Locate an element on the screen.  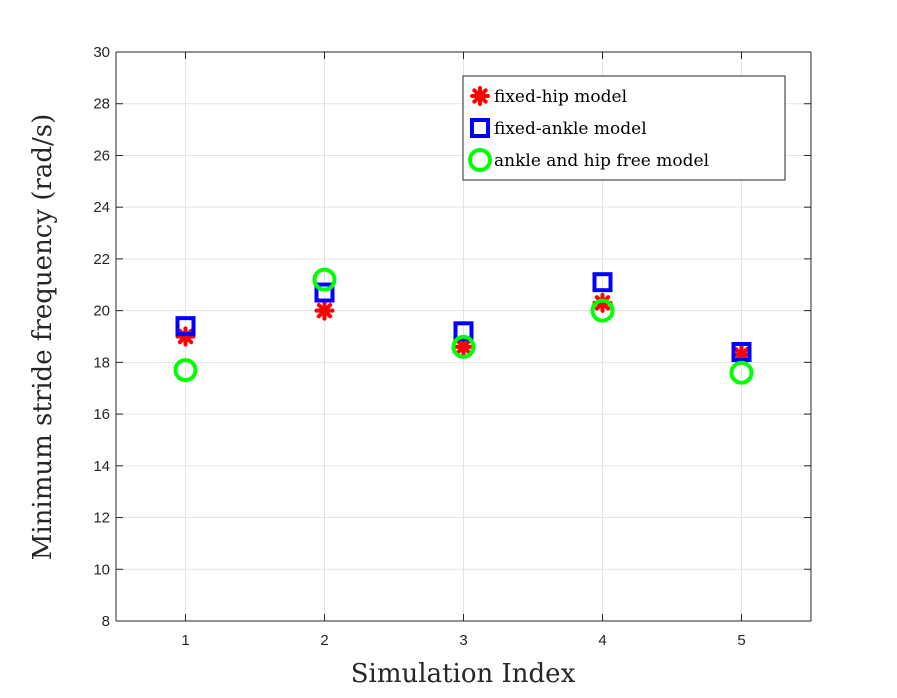
legend-marker-asterisk is located at coordinates (480, 96).